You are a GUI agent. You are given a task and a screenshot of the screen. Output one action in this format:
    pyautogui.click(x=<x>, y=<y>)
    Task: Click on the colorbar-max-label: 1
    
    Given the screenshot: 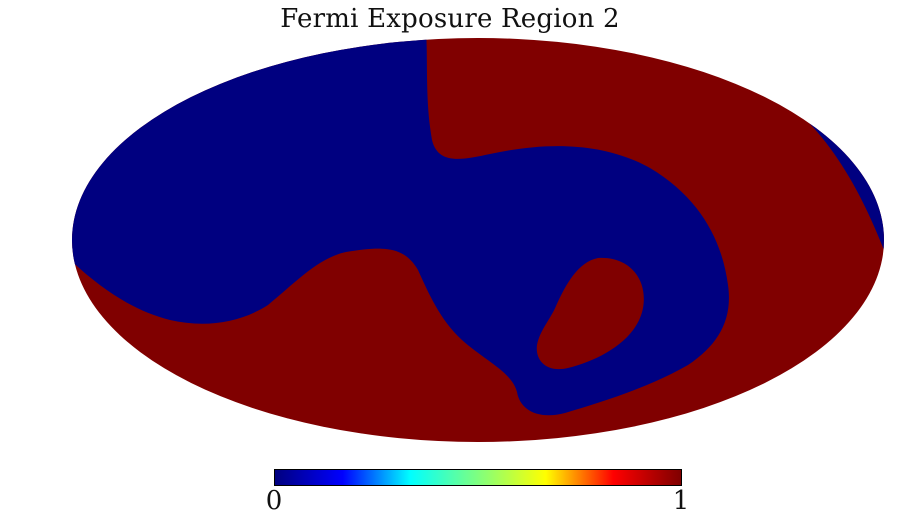 What is the action you would take?
    pyautogui.click(x=681, y=501)
    